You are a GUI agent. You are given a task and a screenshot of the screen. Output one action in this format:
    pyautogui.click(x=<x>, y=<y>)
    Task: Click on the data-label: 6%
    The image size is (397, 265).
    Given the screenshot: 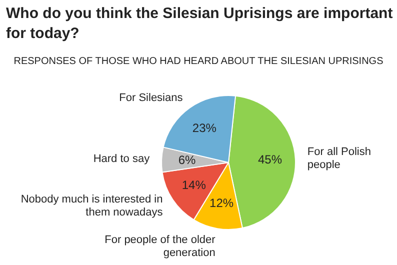 What is the action you would take?
    pyautogui.click(x=187, y=160)
    